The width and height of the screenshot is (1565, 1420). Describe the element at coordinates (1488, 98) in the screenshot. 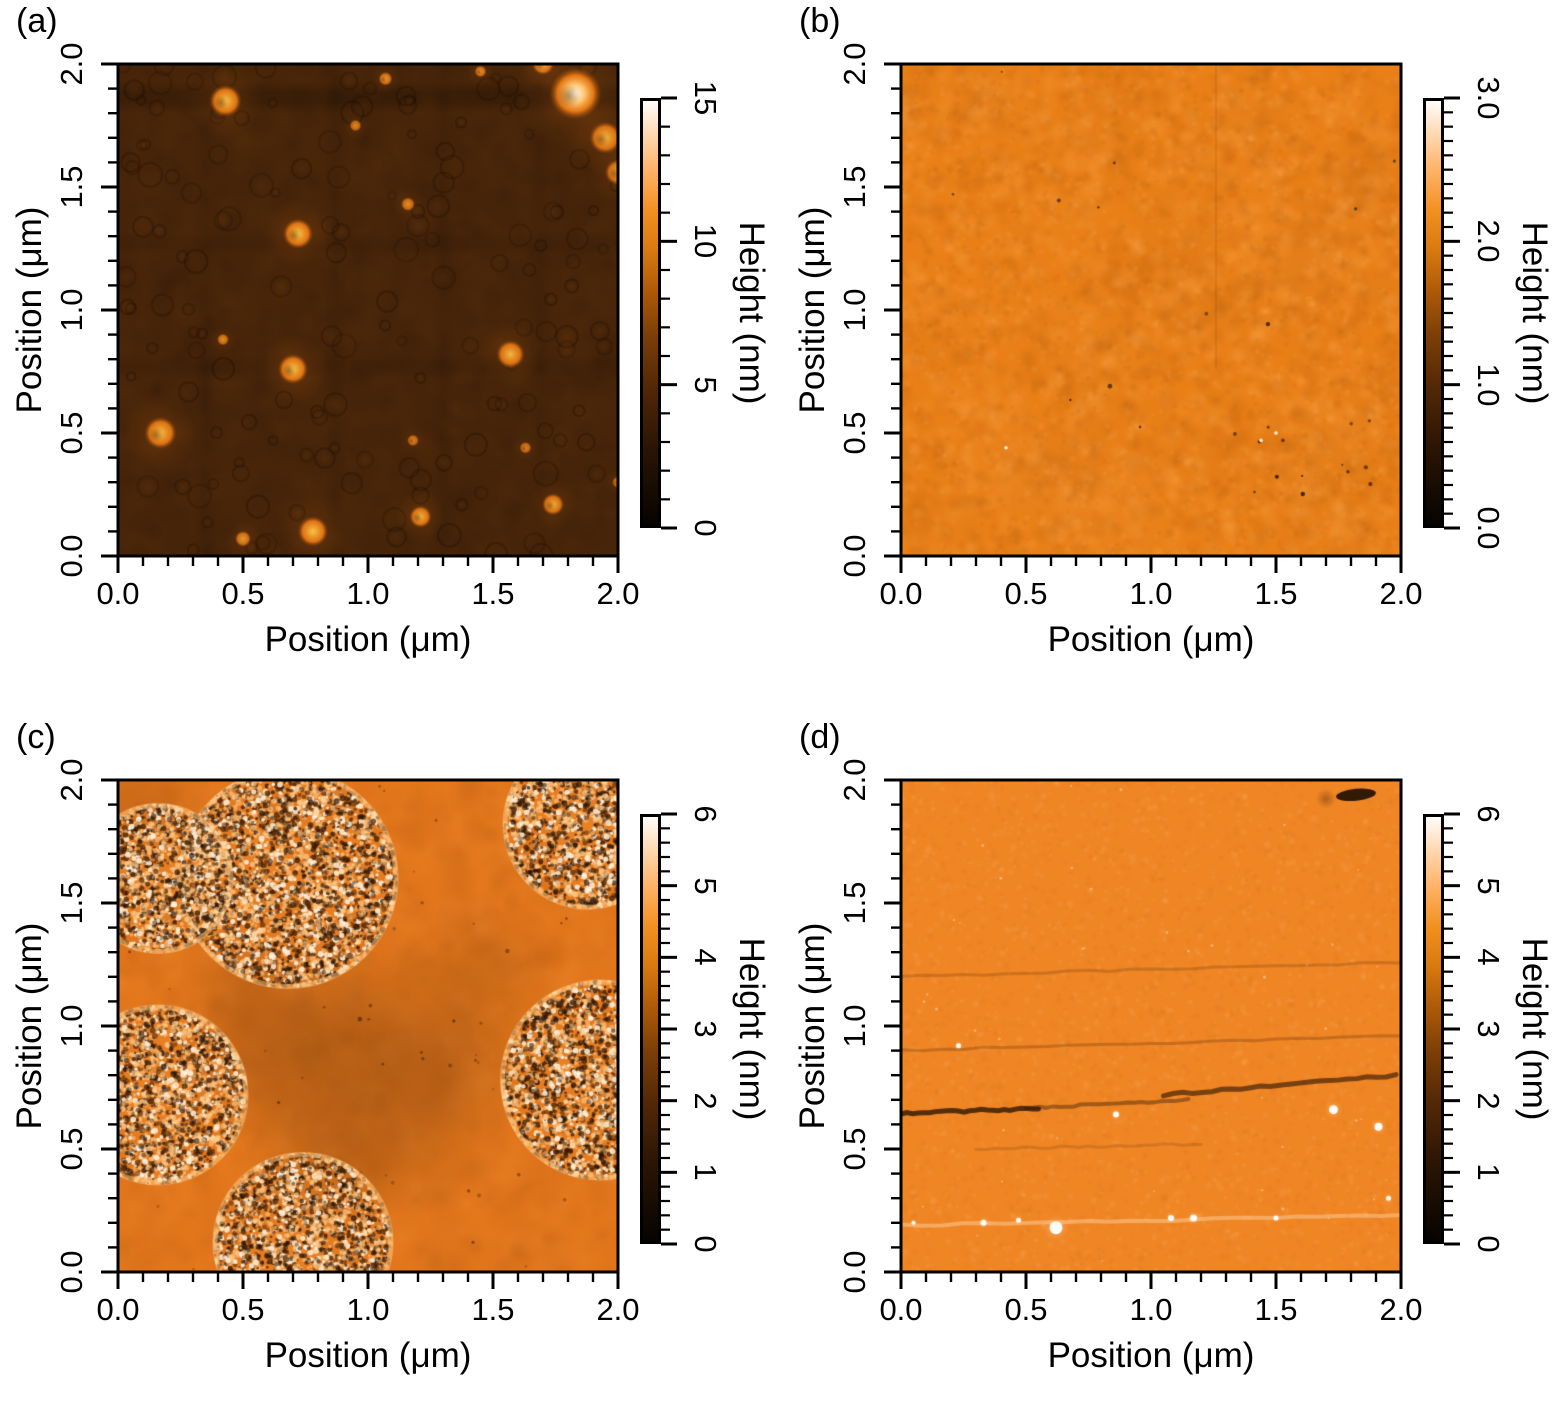

I see `colorbar-tick-label: 3.0` at that location.